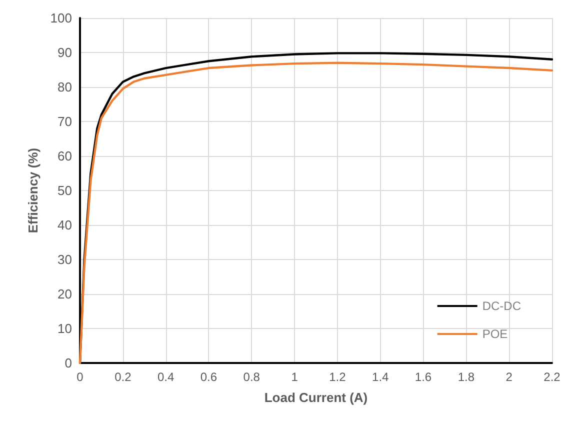 This screenshot has height=423, width=566. Describe the element at coordinates (65, 294) in the screenshot. I see `y-tick-label: 20` at that location.